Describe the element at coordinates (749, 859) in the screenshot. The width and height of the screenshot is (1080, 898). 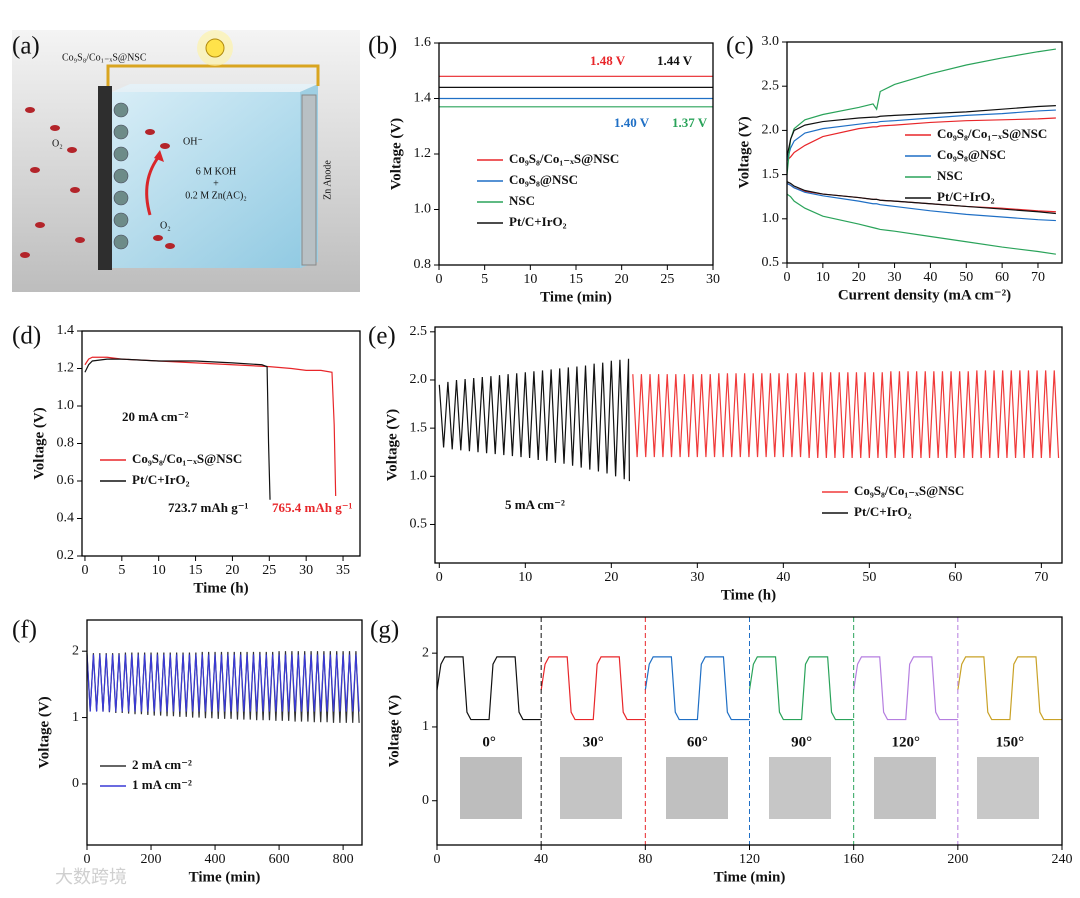
I see `x-tick-label: 120` at that location.